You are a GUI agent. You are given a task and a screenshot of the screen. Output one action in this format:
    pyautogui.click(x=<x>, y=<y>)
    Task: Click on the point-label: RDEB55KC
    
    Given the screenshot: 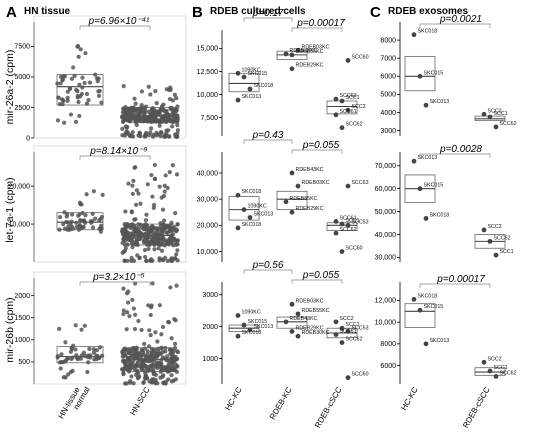 What is the action you would take?
    pyautogui.click(x=316, y=311)
    